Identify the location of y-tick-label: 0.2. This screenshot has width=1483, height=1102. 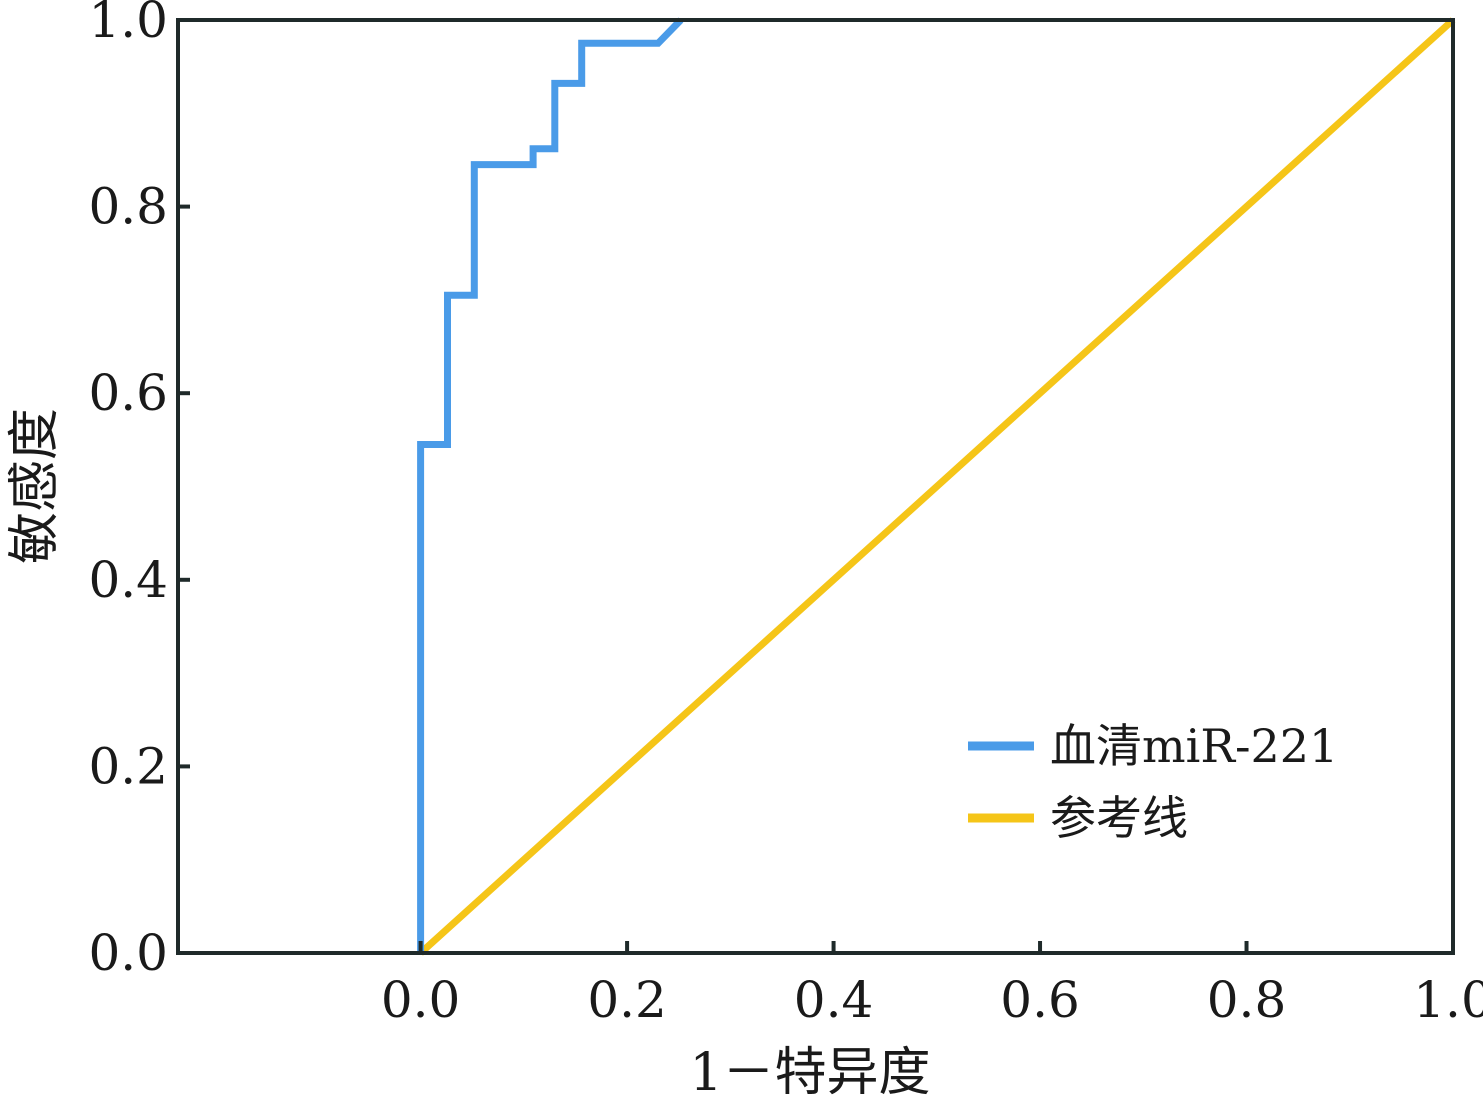
(128, 766).